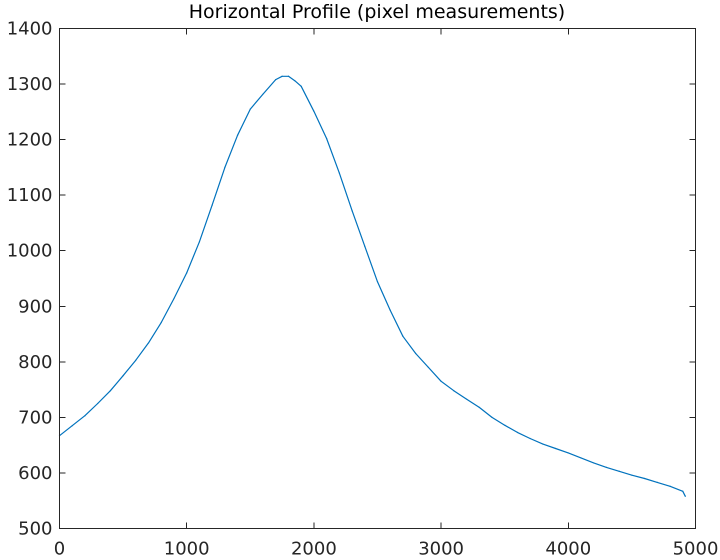 The width and height of the screenshot is (720, 560). What do you see at coordinates (59, 549) in the screenshot?
I see `x-tick-label: 0` at bounding box center [59, 549].